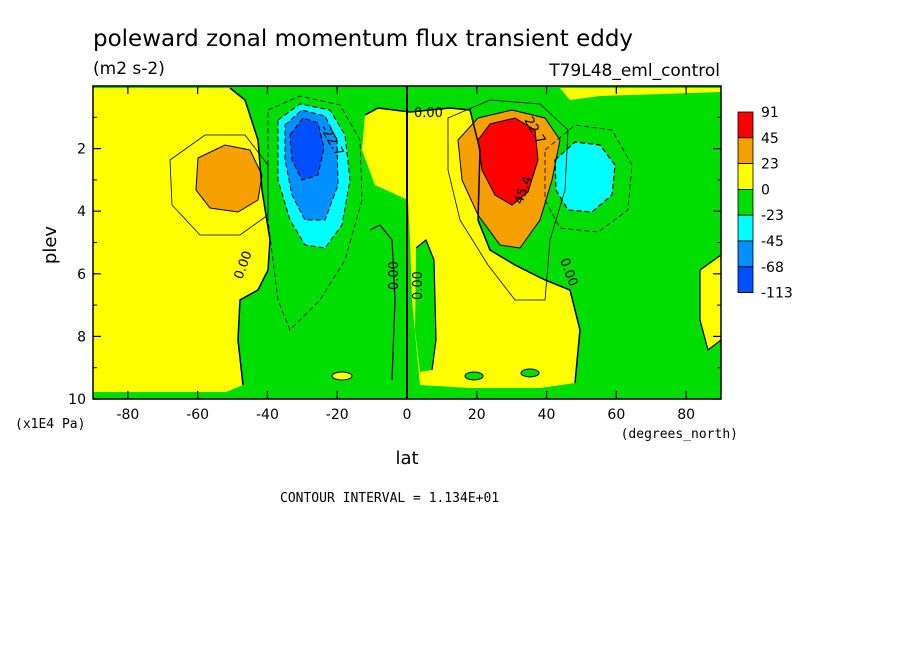  What do you see at coordinates (81, 150) in the screenshot?
I see `y-tick-label: 2` at bounding box center [81, 150].